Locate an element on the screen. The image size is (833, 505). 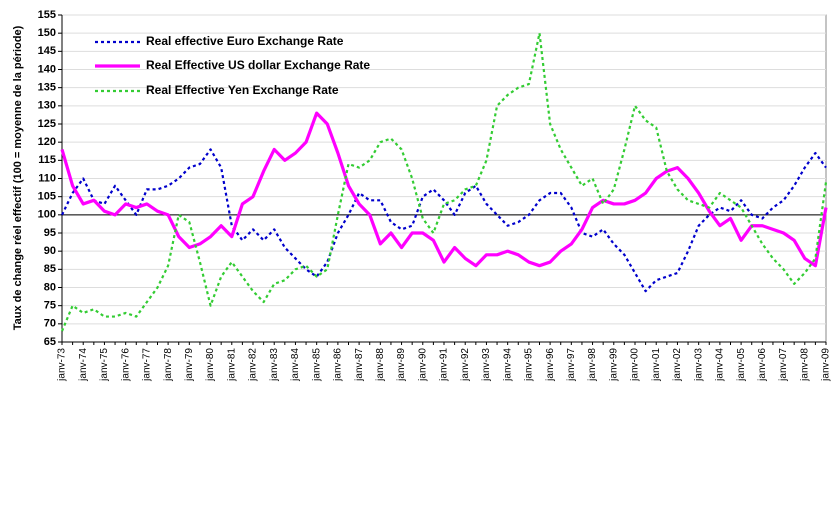
x-tick-label: janv-09 is located at coordinates (826, 365).